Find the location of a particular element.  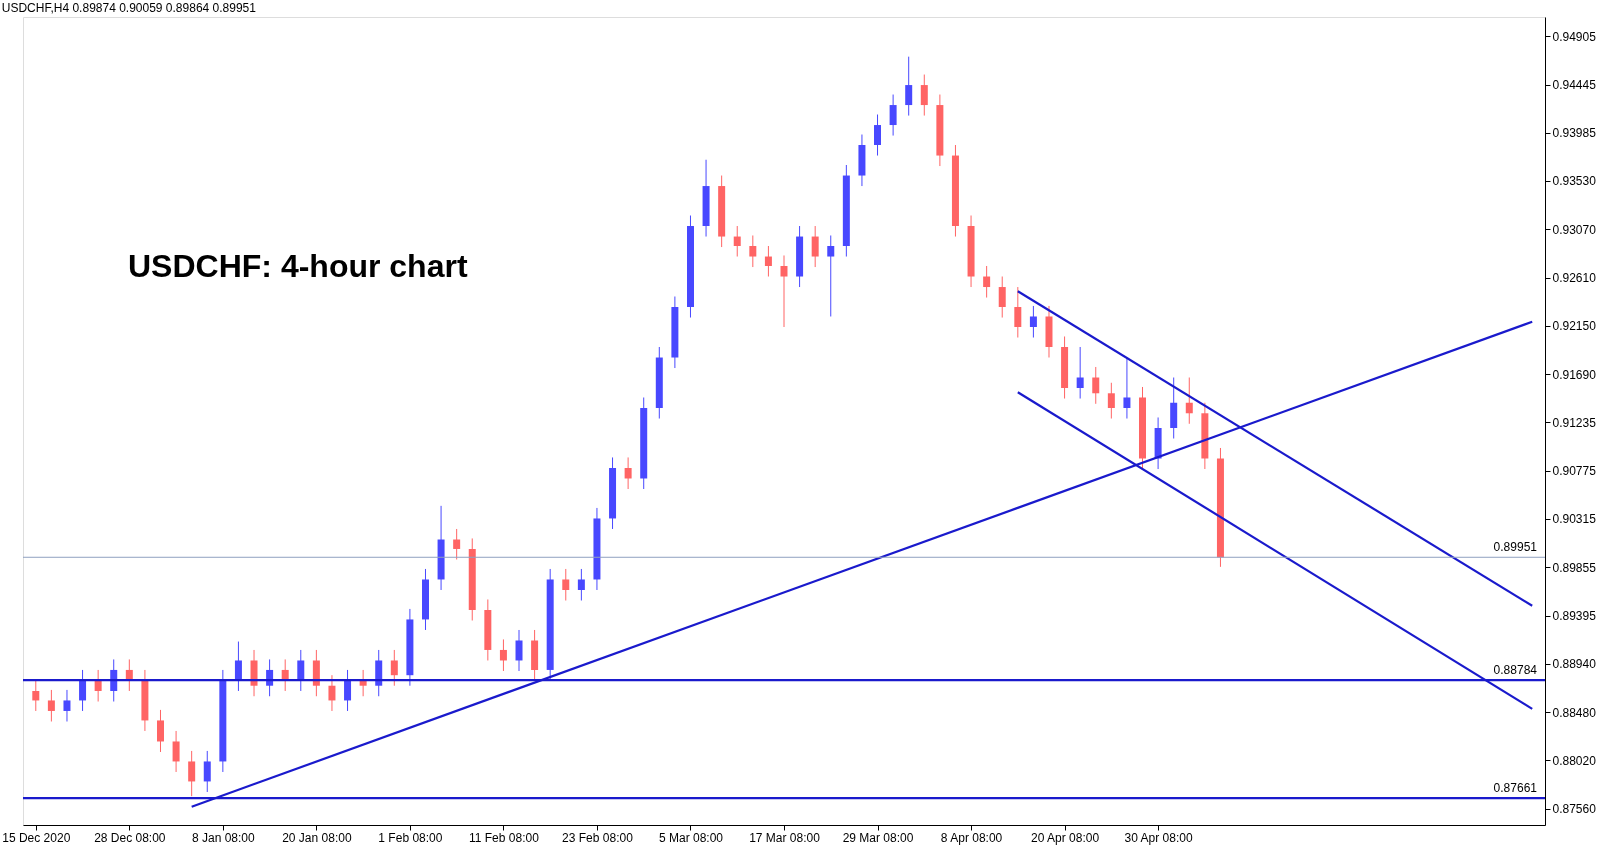

y-tick-label: 0.88020 is located at coordinates (1574, 760).